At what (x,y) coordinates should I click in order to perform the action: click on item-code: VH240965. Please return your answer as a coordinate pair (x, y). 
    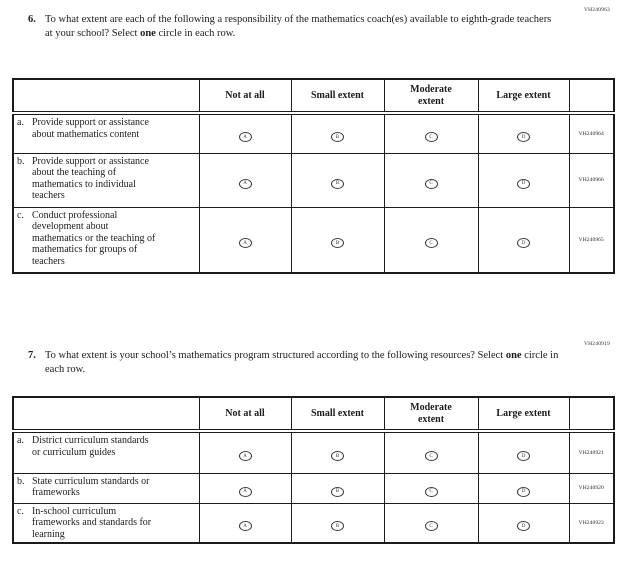
    Looking at the image, I should click on (591, 240).